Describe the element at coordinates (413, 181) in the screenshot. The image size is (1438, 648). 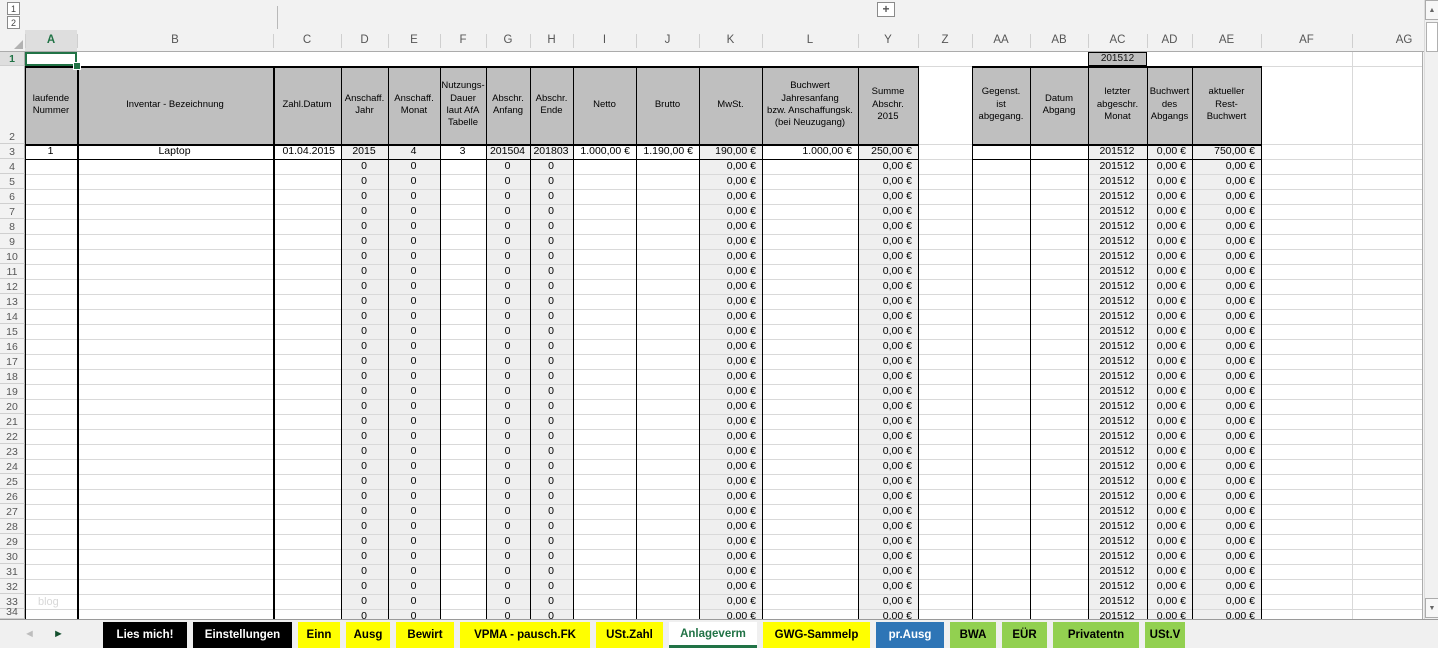
I see `cell-E5: 0` at that location.